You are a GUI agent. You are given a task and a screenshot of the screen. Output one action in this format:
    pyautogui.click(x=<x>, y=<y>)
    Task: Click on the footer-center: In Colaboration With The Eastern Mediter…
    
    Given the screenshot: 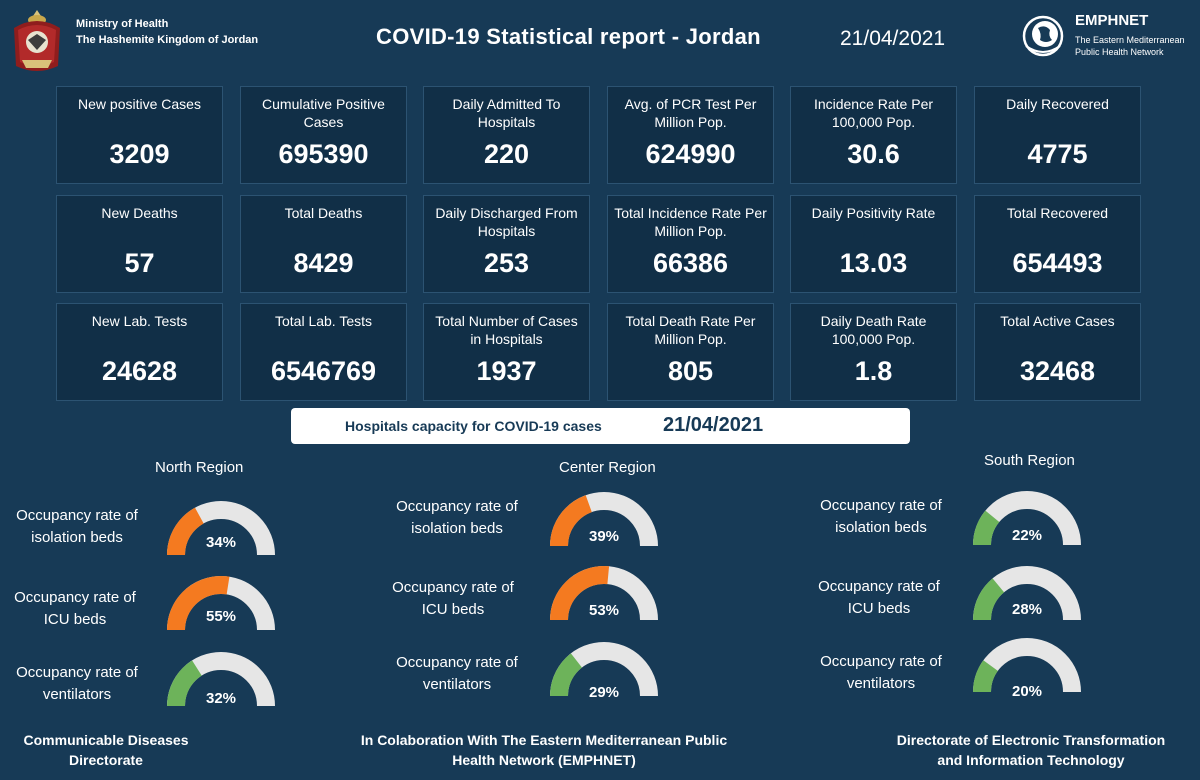 What is the action you would take?
    pyautogui.click(x=544, y=750)
    